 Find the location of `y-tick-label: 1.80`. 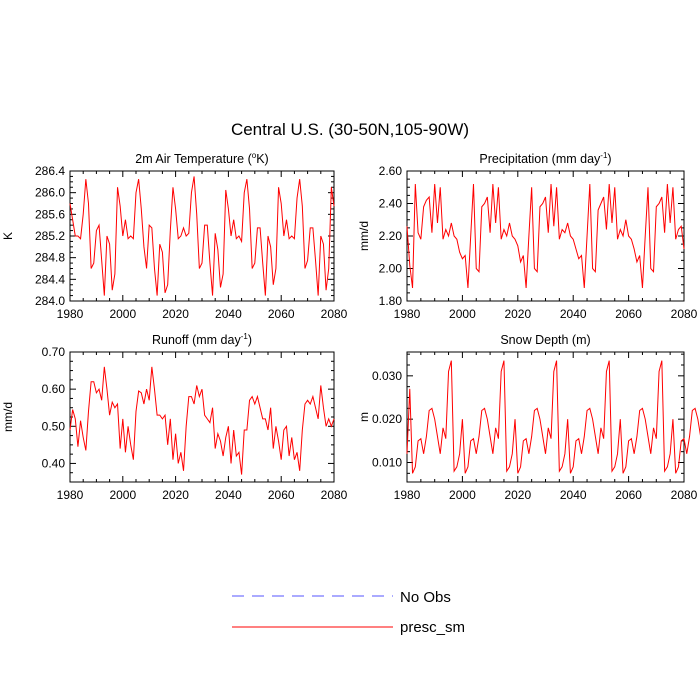

y-tick-label: 1.80 is located at coordinates (391, 301).